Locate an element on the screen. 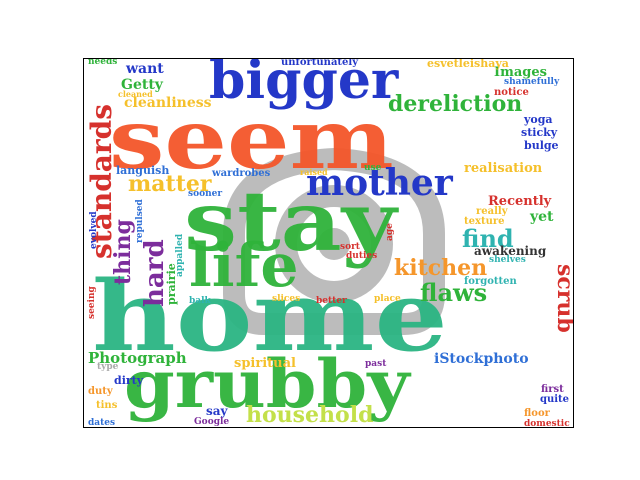 This screenshot has width=640, height=480. word-bigger: bigger is located at coordinates (304, 84).